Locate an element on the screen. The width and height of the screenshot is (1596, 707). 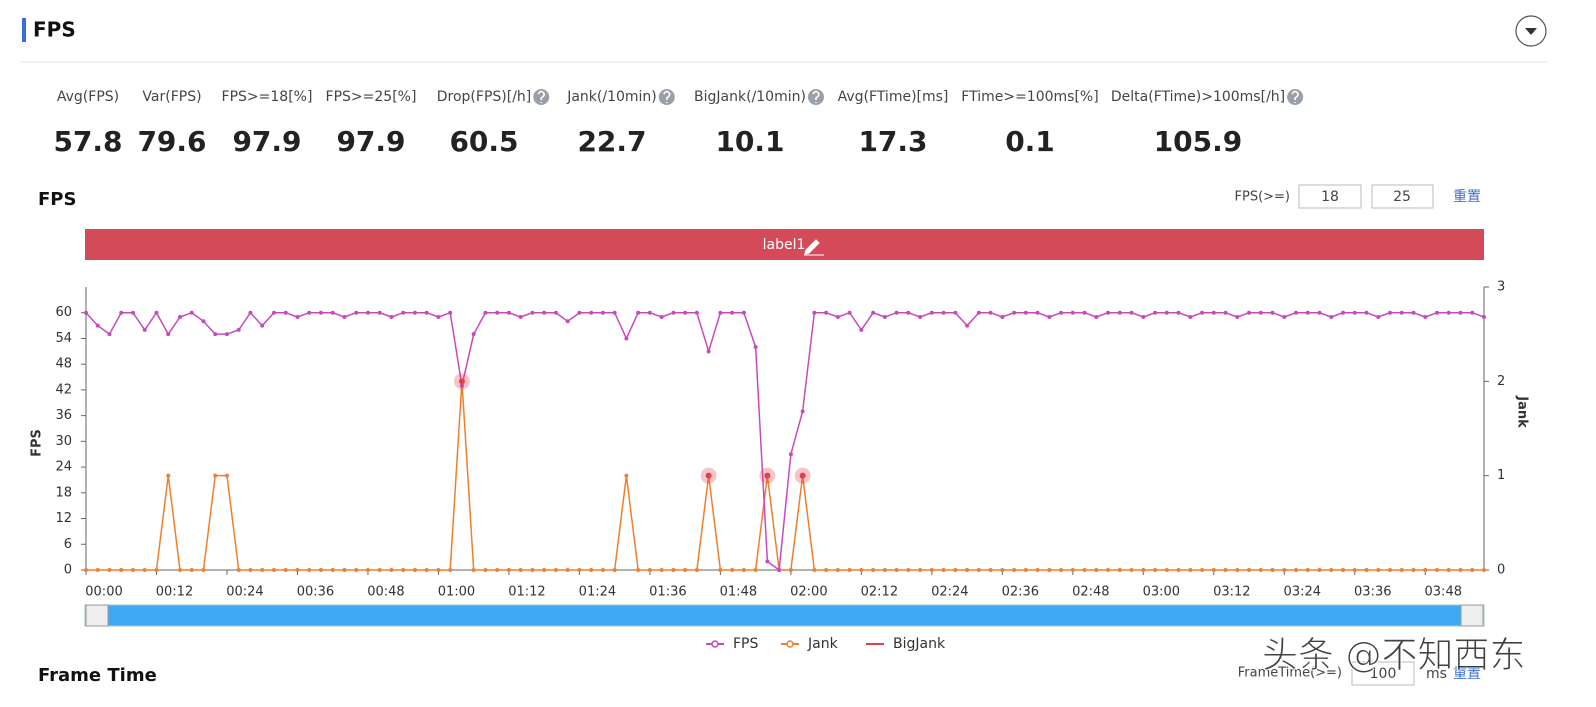
threshold-input is located at coordinates (1402, 196).